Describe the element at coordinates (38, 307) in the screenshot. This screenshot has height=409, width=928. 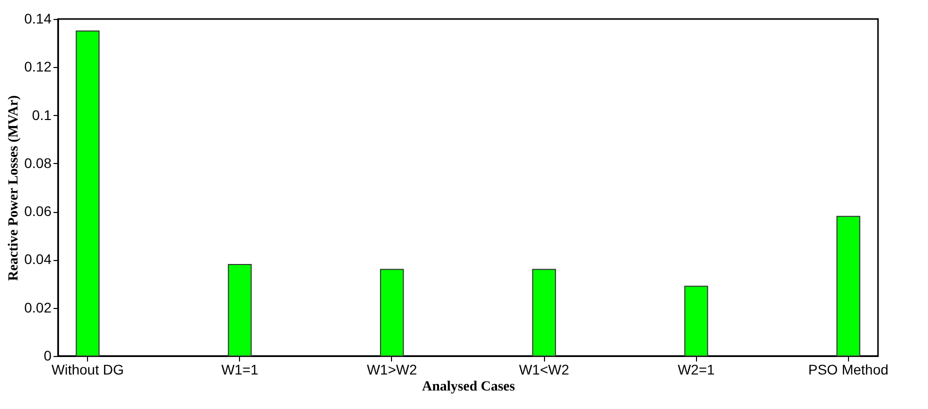
I see `y-tick-label: 0.02` at that location.